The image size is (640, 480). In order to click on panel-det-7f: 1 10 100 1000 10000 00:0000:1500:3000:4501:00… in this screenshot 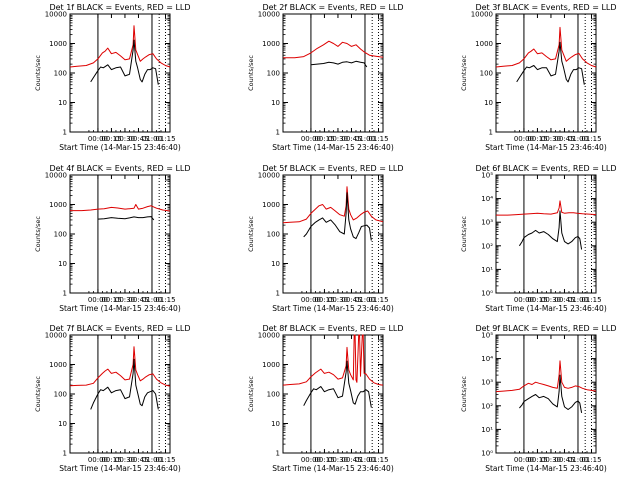, I will do `click(112, 398)`.